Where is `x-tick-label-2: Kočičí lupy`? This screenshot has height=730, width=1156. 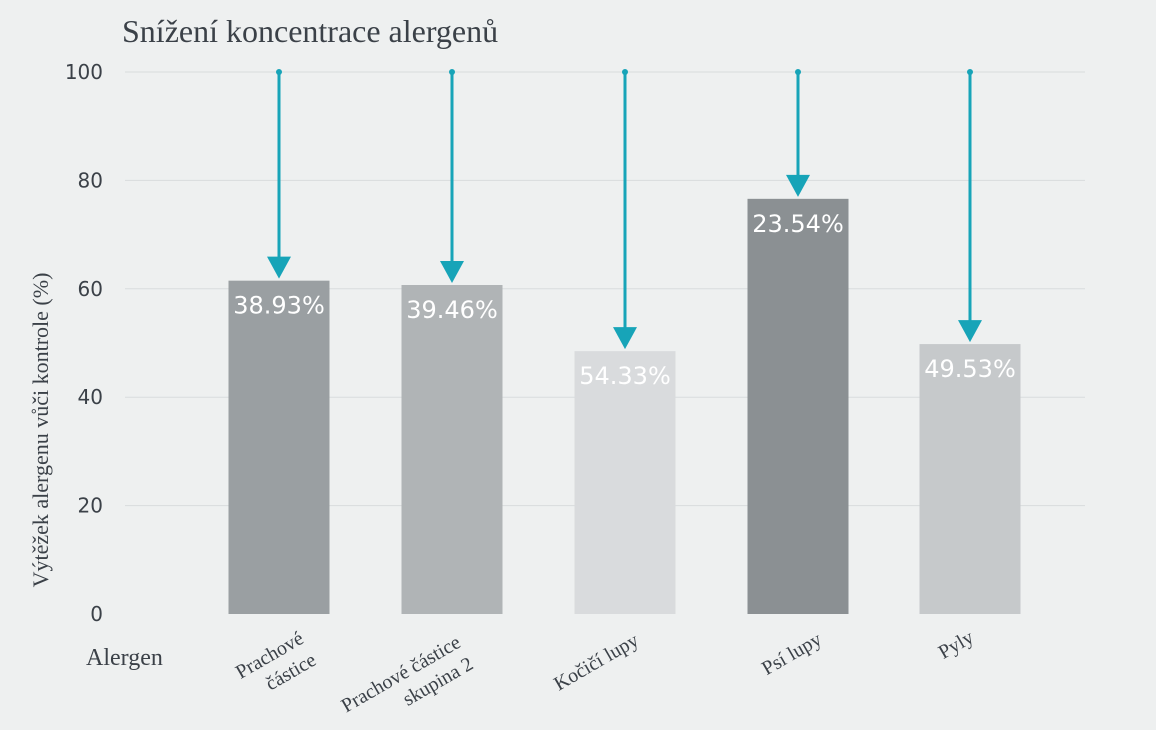
x-tick-label-2: Kočičí lupy is located at coordinates (596, 662).